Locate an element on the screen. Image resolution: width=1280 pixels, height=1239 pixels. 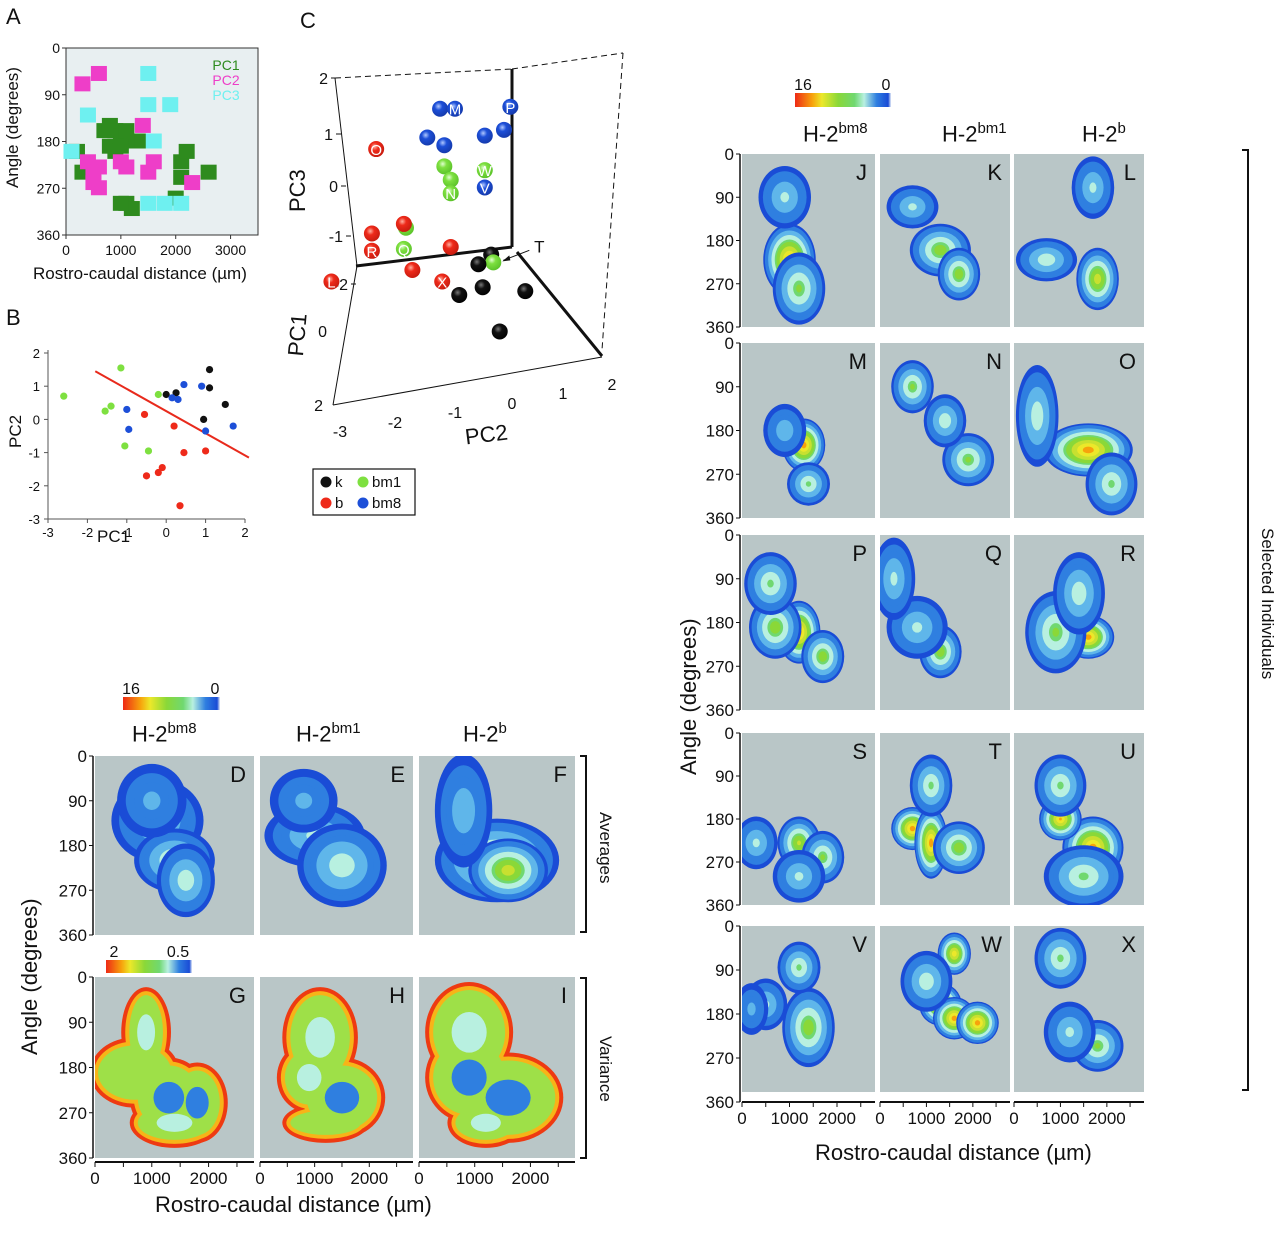
panel-a-xtick-label: 2000 is located at coordinates (175, 250).